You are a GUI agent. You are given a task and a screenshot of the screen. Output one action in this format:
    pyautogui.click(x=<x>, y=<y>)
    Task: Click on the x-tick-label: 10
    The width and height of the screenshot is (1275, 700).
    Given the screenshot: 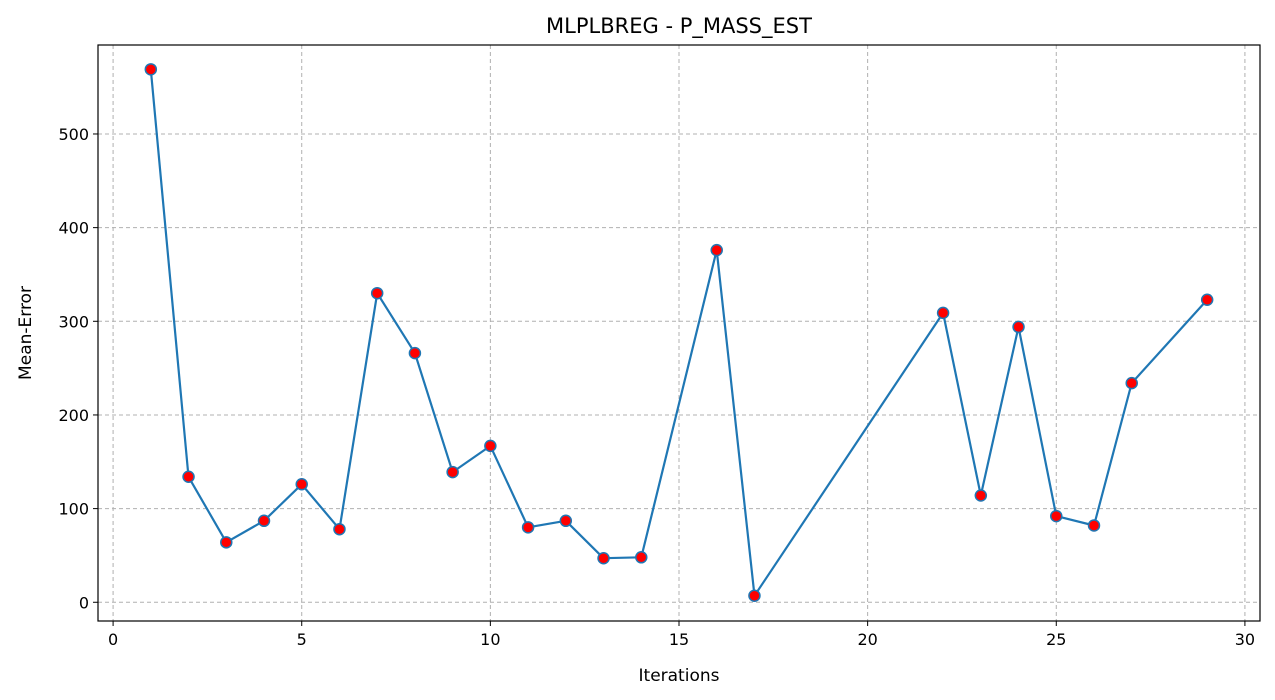 What is the action you would take?
    pyautogui.click(x=490, y=639)
    